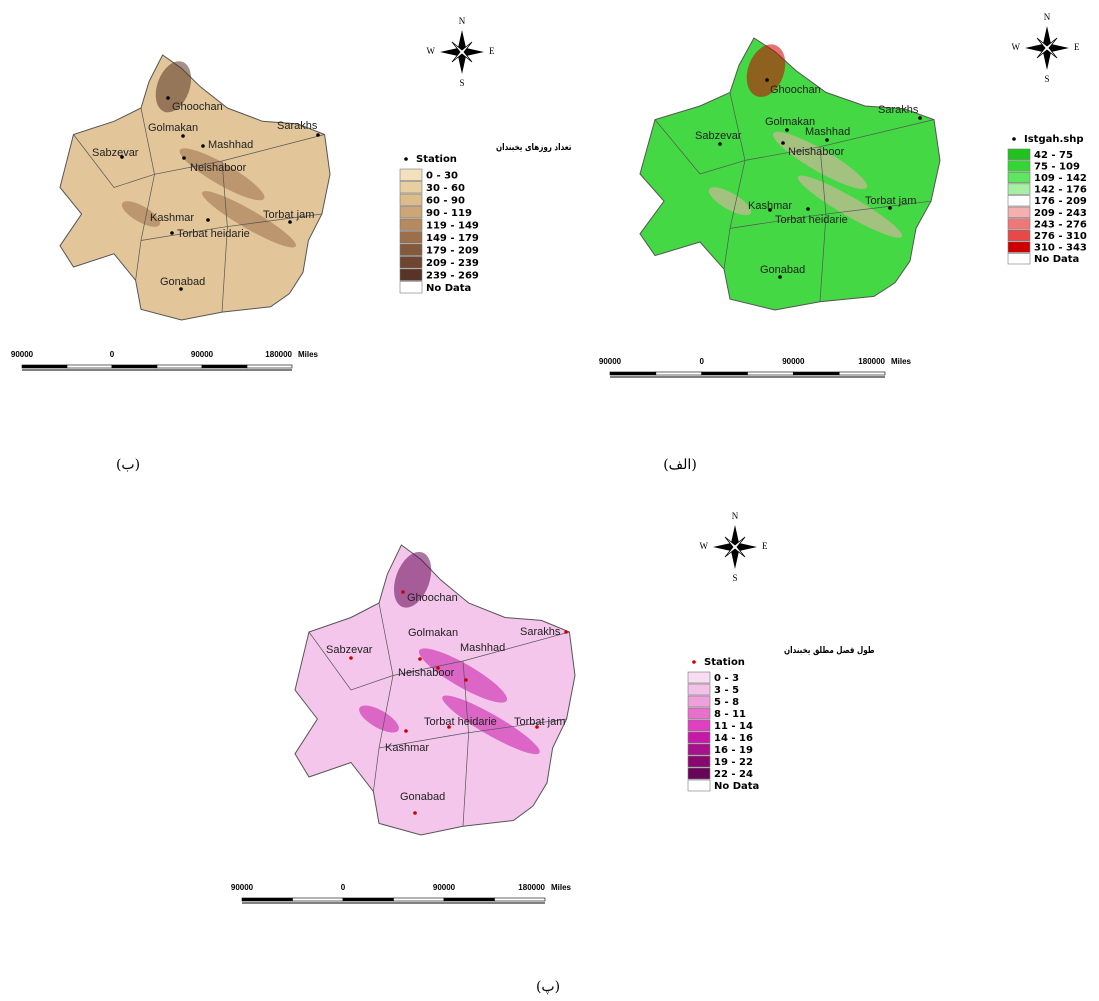  What do you see at coordinates (452, 225) in the screenshot?
I see `legend-label: 119 - 149` at bounding box center [452, 225].